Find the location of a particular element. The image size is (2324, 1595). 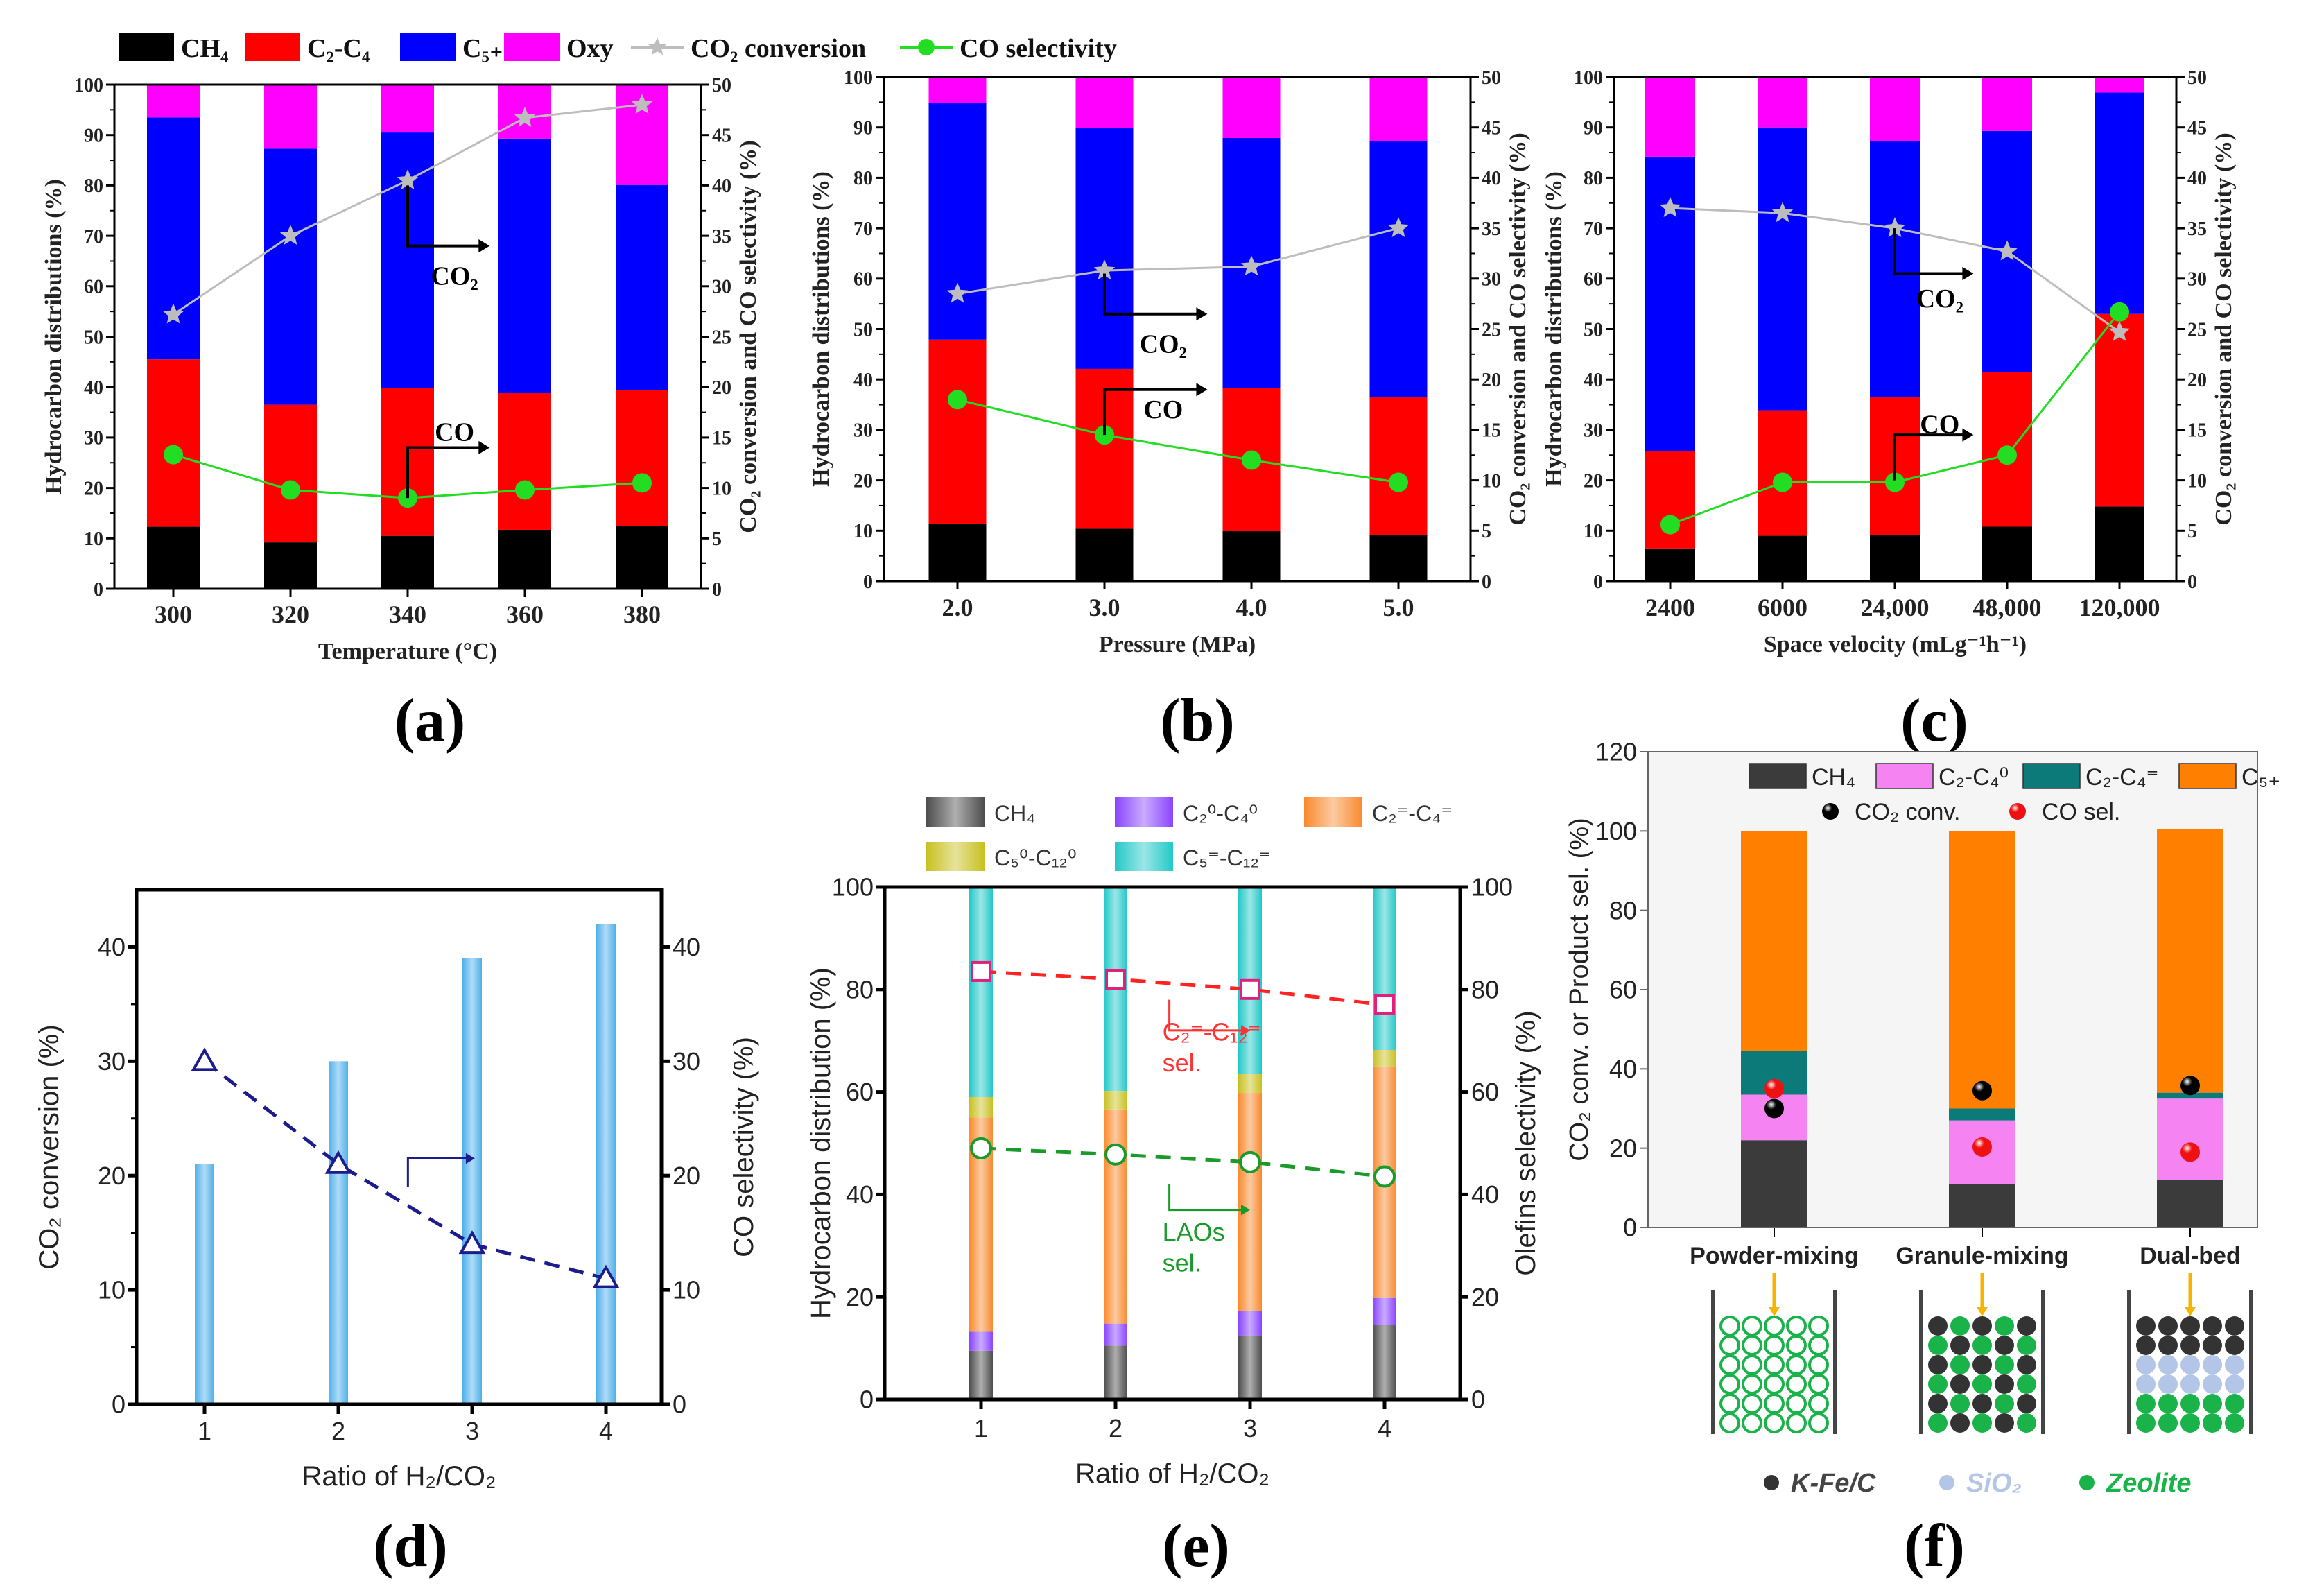

reactor-diagram-dual-bed is located at coordinates (2190, 1353).